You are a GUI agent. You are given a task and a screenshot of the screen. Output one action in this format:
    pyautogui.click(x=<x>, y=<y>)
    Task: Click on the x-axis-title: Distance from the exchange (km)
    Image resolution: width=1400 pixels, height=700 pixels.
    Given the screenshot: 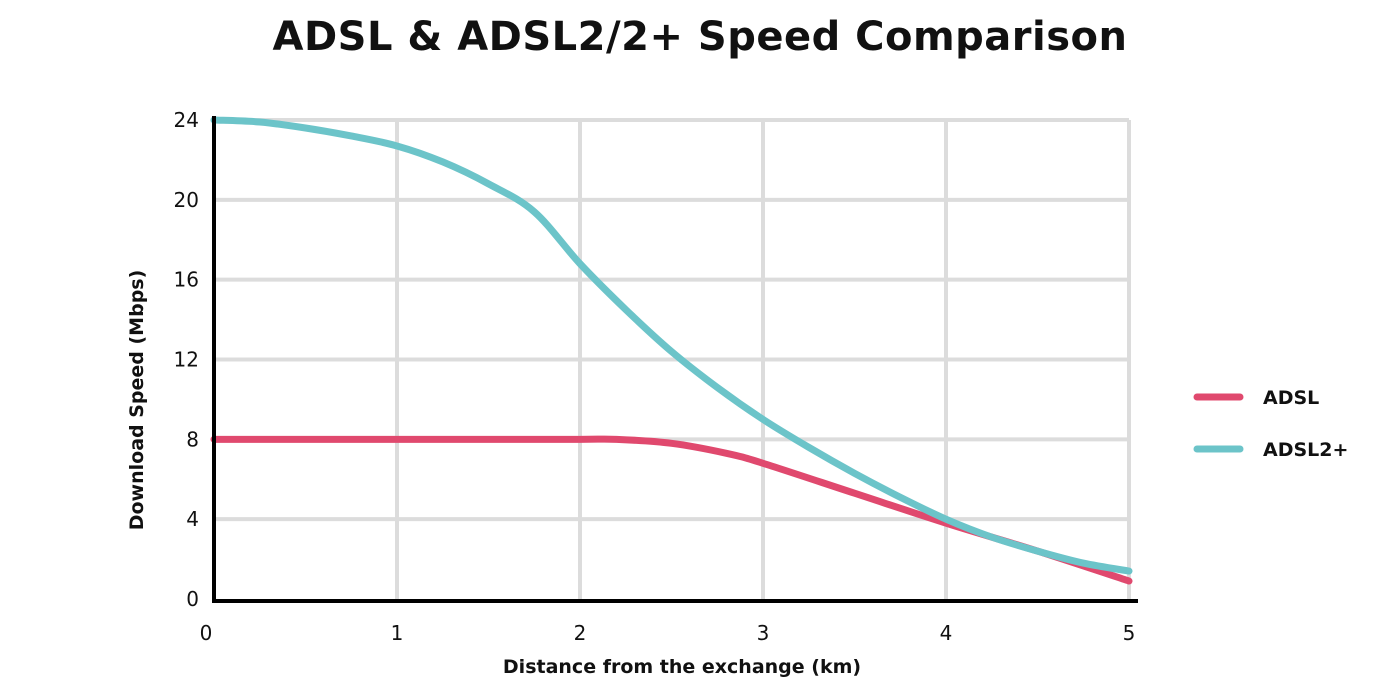 What is the action you would take?
    pyautogui.click(x=682, y=667)
    